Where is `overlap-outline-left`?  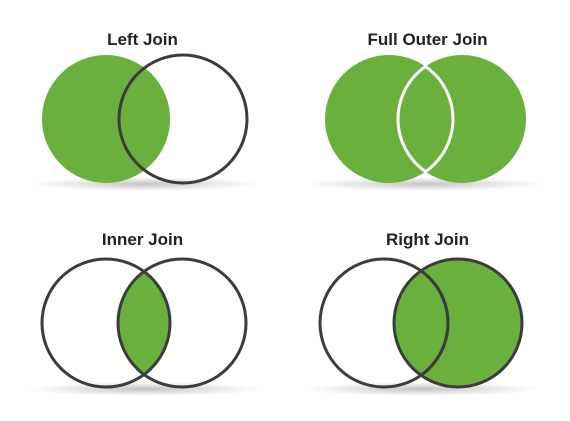 overlap-outline-left is located at coordinates (426, 119).